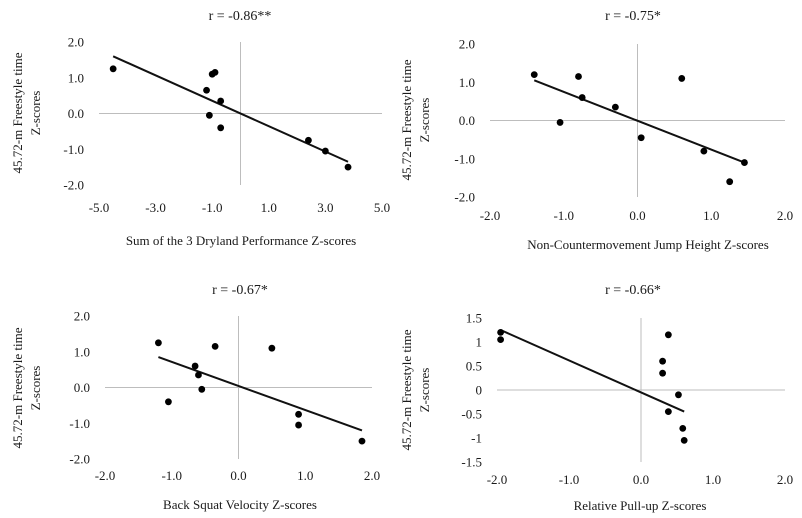 This screenshot has width=802, height=518. I want to click on chart-title: r = -0.75*, so click(633, 16).